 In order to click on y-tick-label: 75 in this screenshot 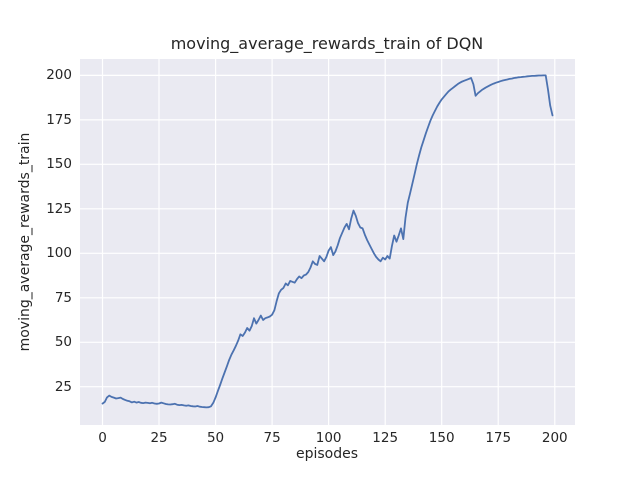, I will do `click(63, 297)`.